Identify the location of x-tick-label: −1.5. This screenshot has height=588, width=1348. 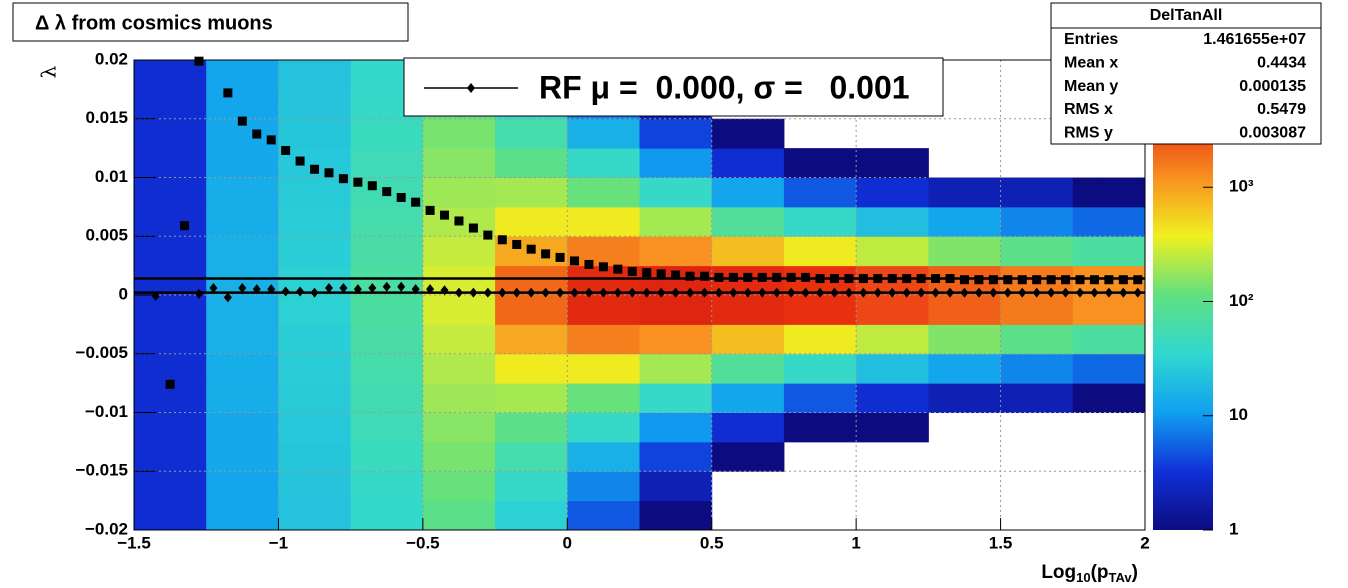
(134, 542).